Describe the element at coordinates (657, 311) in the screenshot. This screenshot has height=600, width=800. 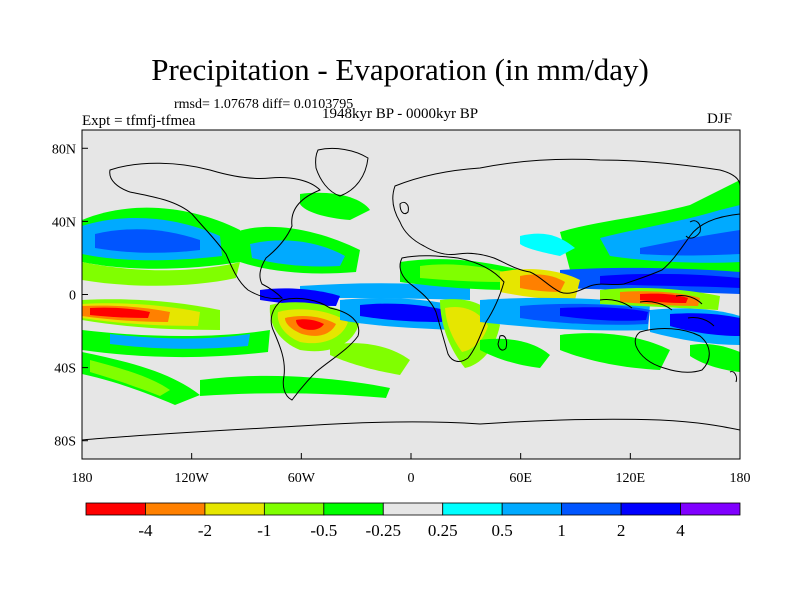
I see `coastline-maritime` at that location.